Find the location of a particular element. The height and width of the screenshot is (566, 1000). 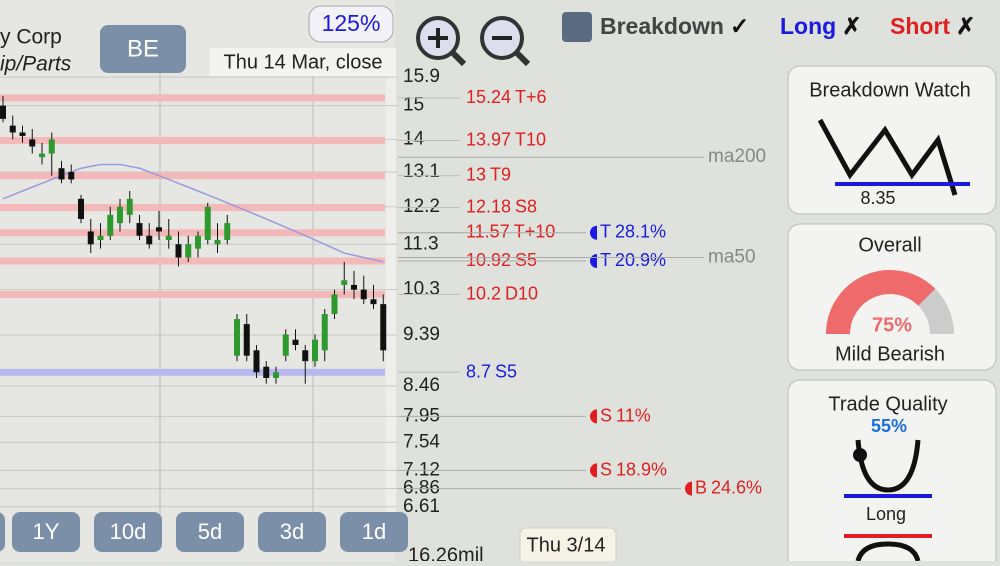

prob-side: T is located at coordinates (605, 260).